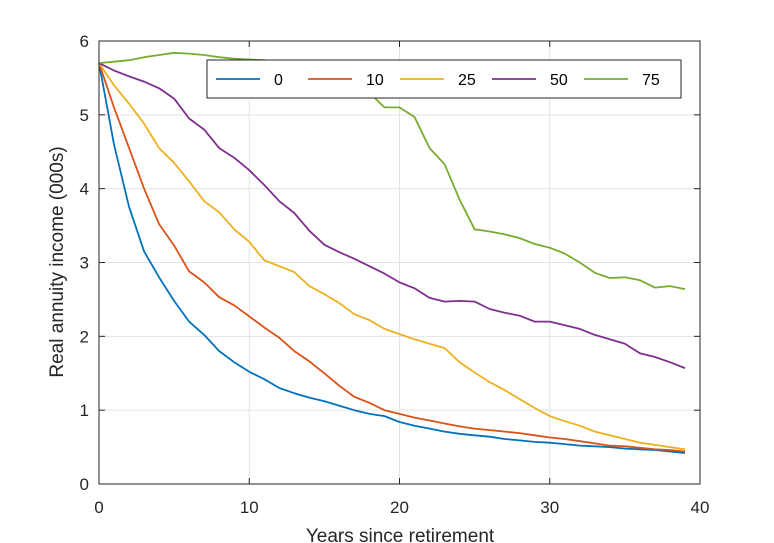 This screenshot has height=543, width=774. What do you see at coordinates (559, 80) in the screenshot?
I see `legend-label-50: 50` at bounding box center [559, 80].